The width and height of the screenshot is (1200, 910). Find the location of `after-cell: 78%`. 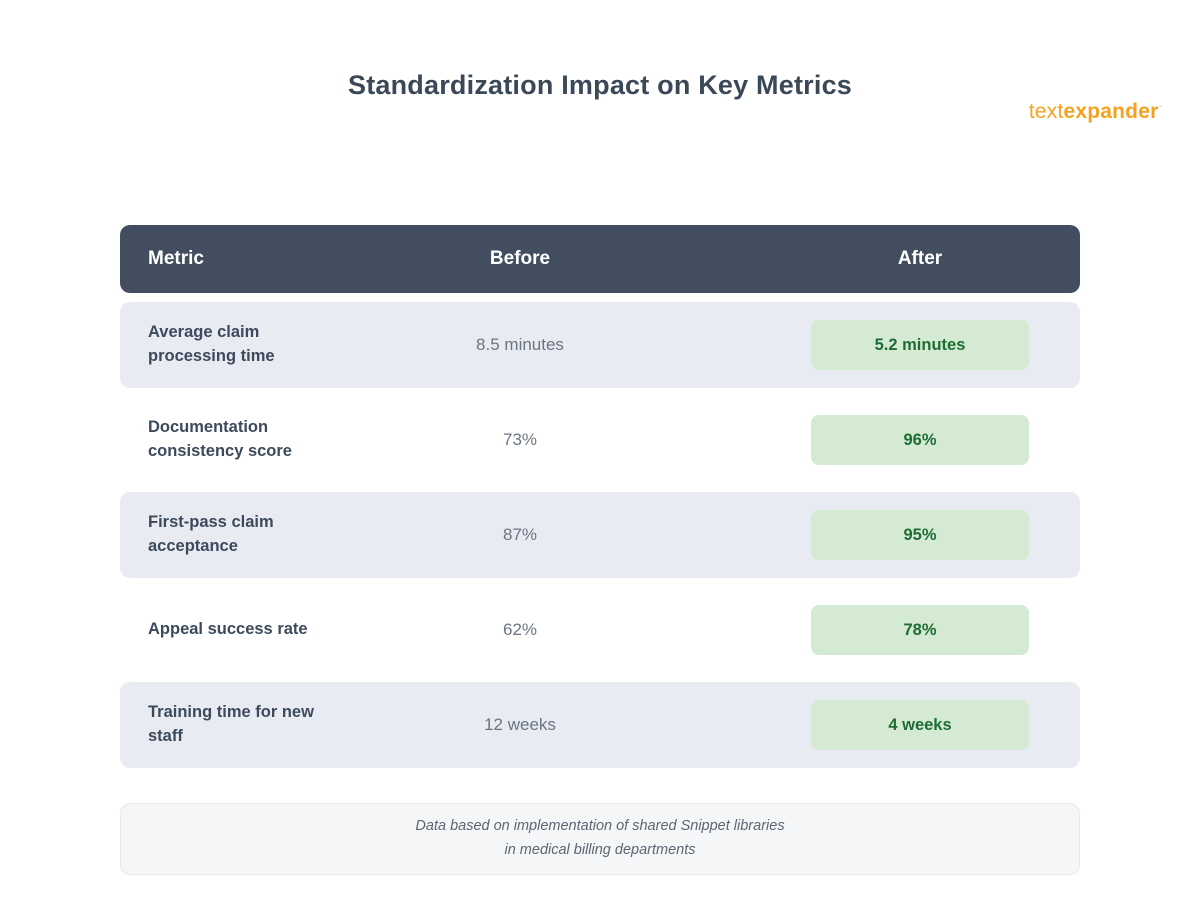

after-cell: 78% is located at coordinates (860, 630).